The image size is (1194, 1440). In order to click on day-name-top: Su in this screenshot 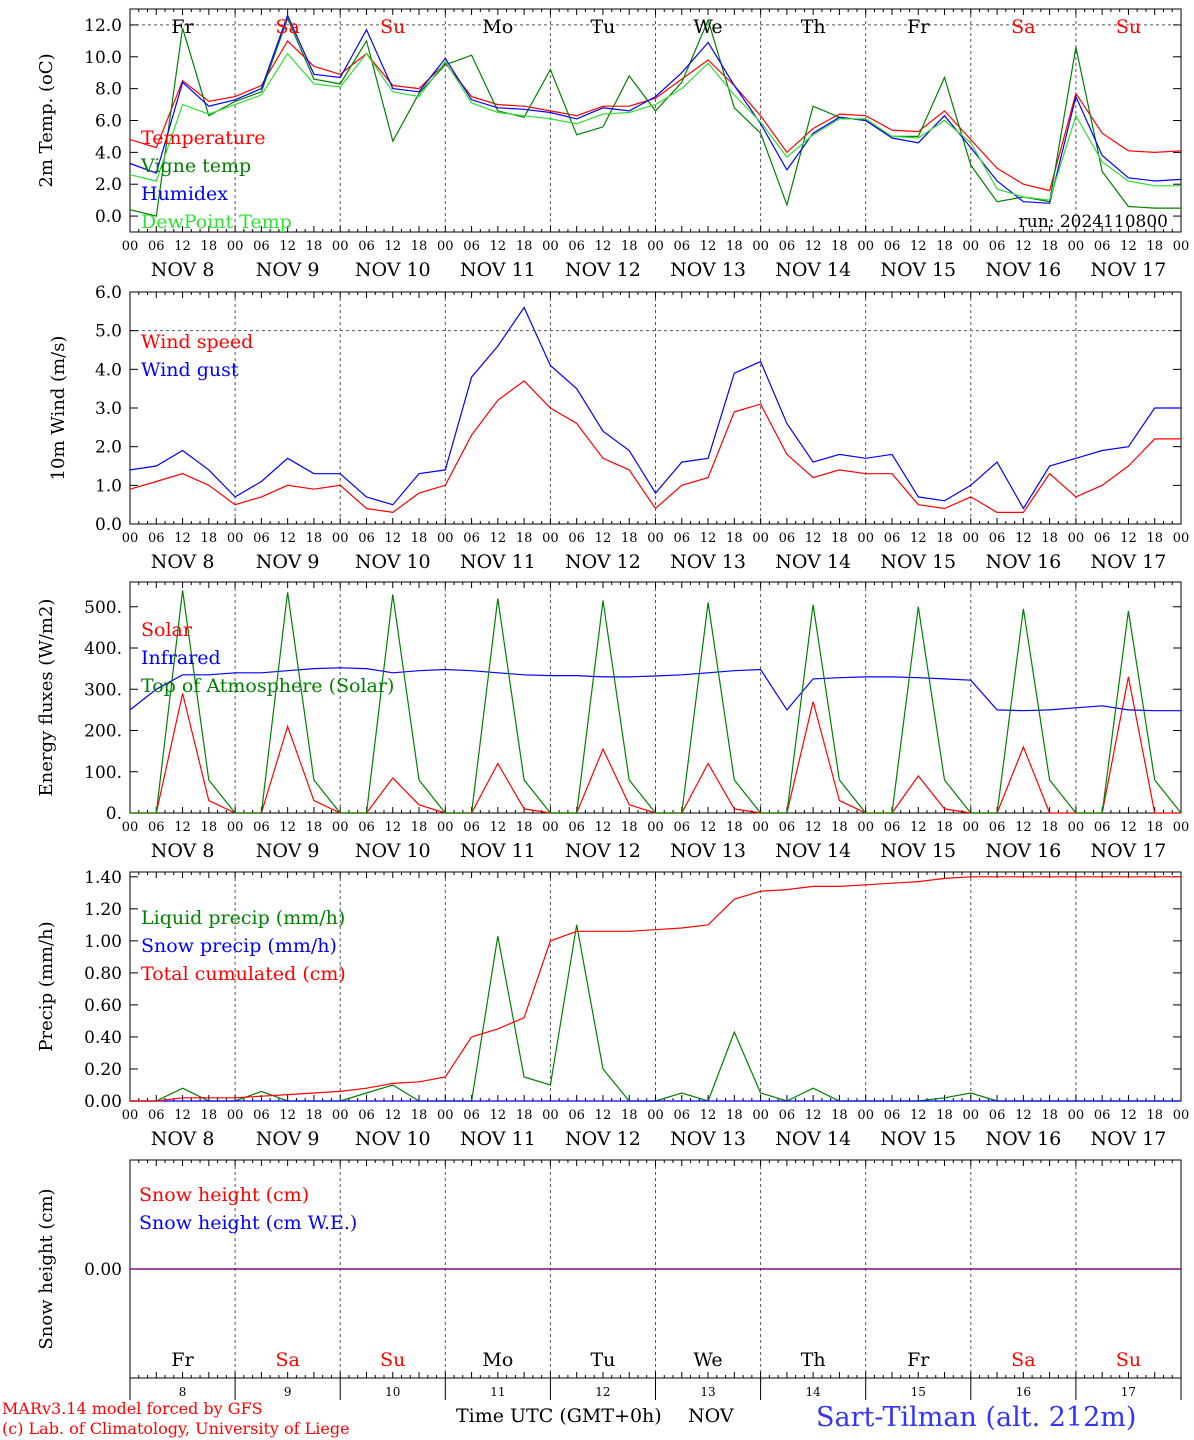, I will do `click(392, 27)`.